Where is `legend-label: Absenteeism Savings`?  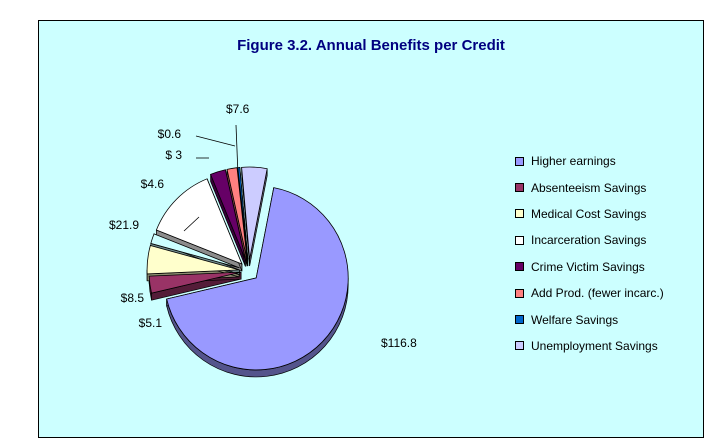
legend-label: Absenteeism Savings is located at coordinates (588, 188).